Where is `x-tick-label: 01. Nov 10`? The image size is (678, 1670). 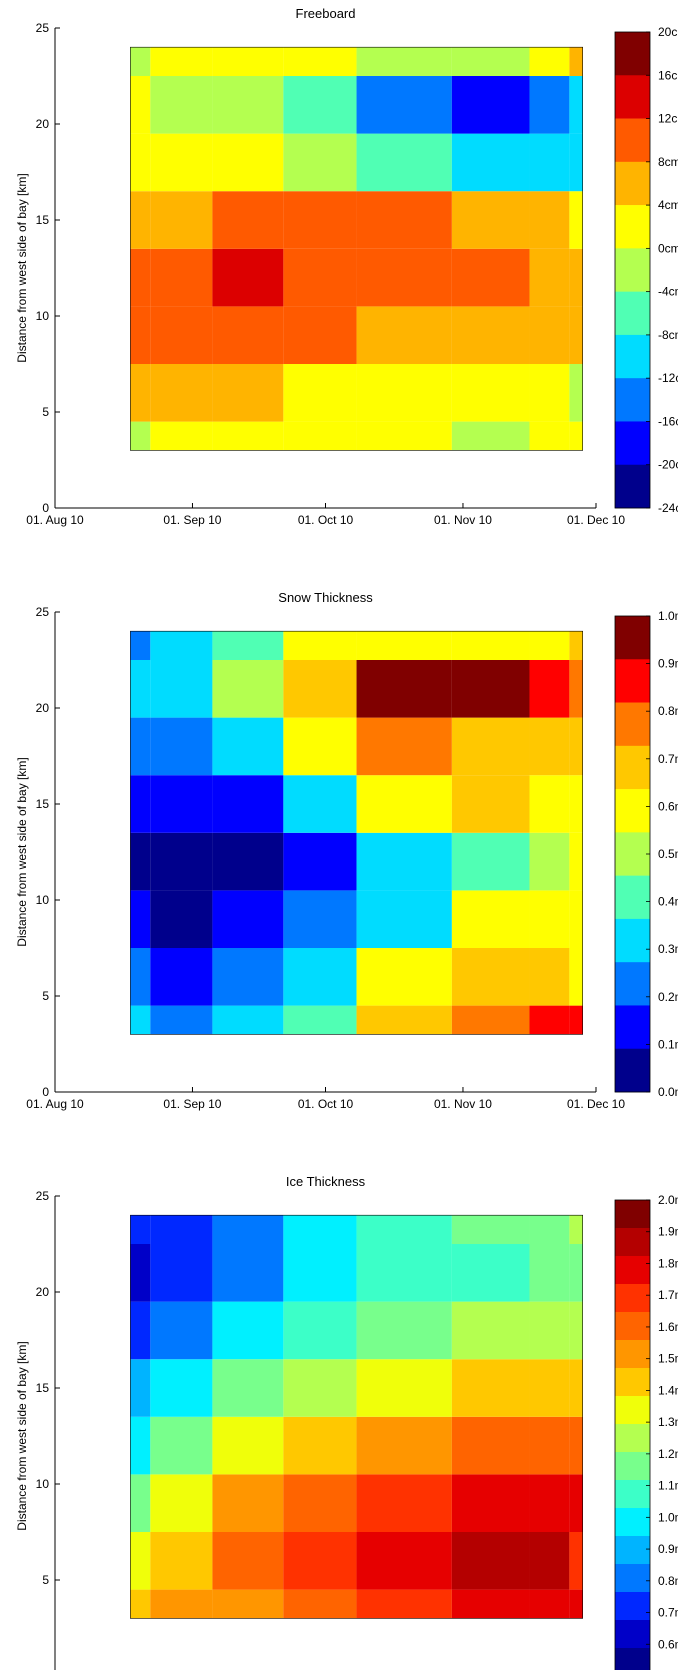 x-tick-label: 01. Nov 10 is located at coordinates (463, 1104).